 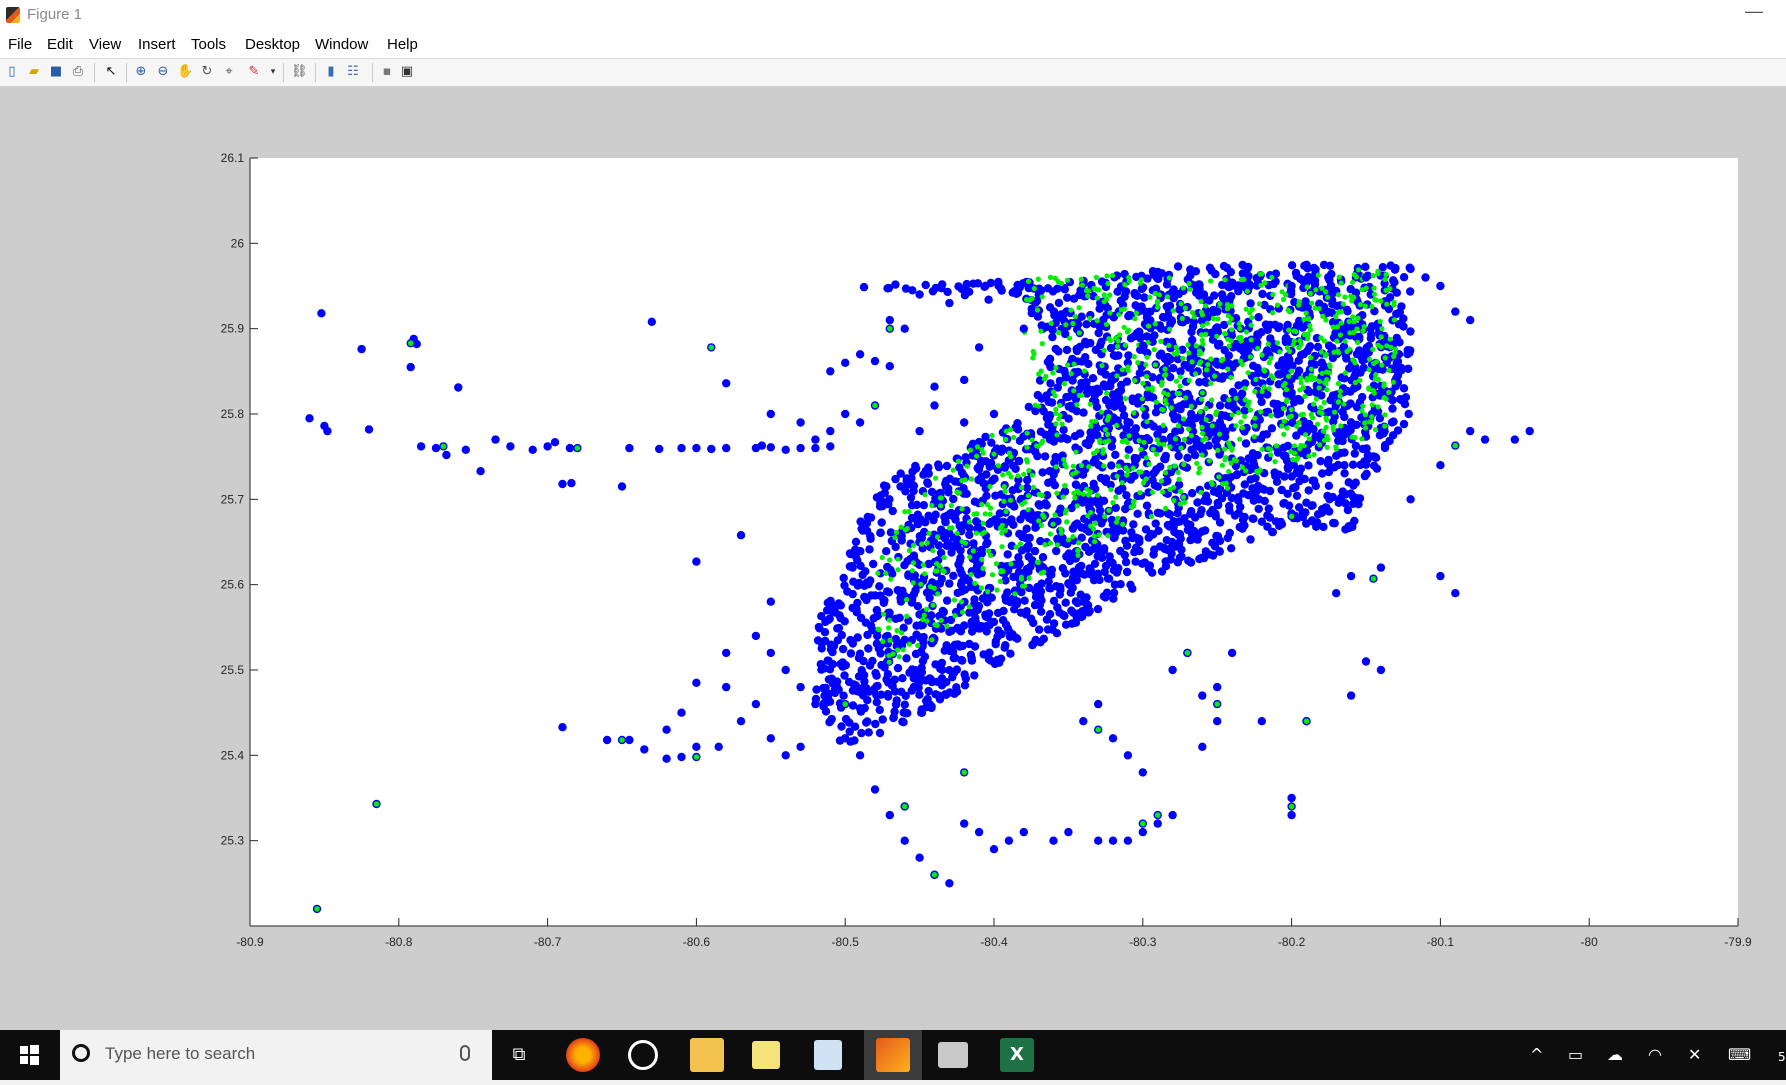 What do you see at coordinates (34, 71) in the screenshot?
I see `open-icon: ▰` at bounding box center [34, 71].